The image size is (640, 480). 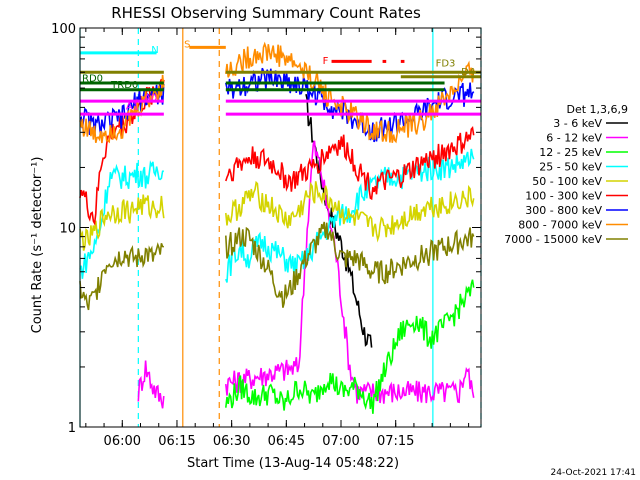 What do you see at coordinates (560, 225) in the screenshot?
I see `legend-label: 800 - 7000 keV` at bounding box center [560, 225].